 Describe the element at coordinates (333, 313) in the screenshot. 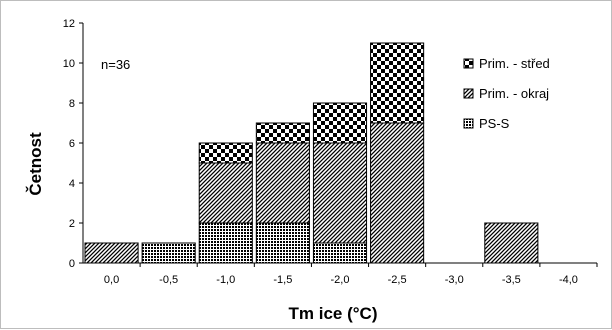

I see `x-axis-title: Tm ice (°C)` at that location.